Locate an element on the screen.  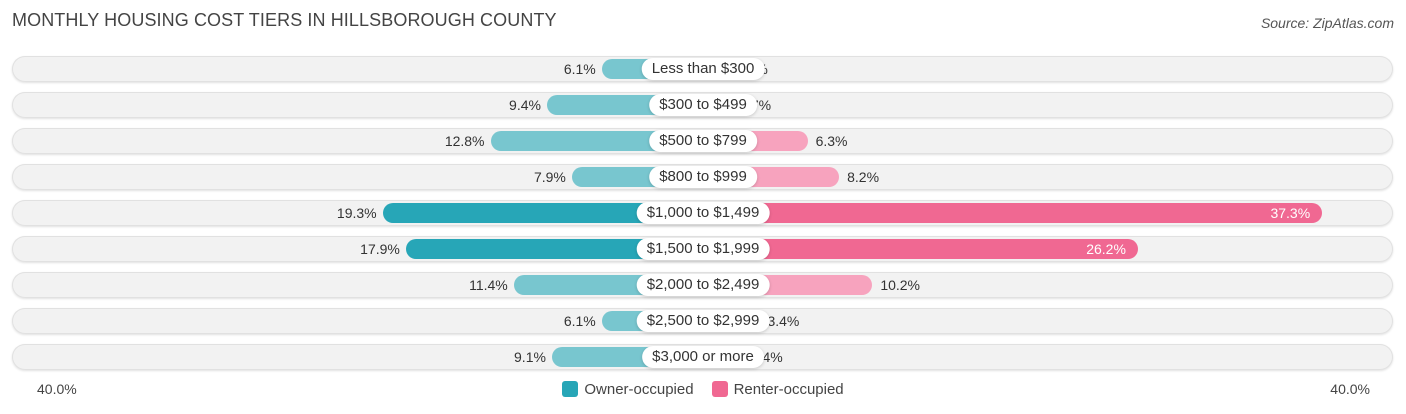
value-label-owner: 11.4% is located at coordinates (488, 285).